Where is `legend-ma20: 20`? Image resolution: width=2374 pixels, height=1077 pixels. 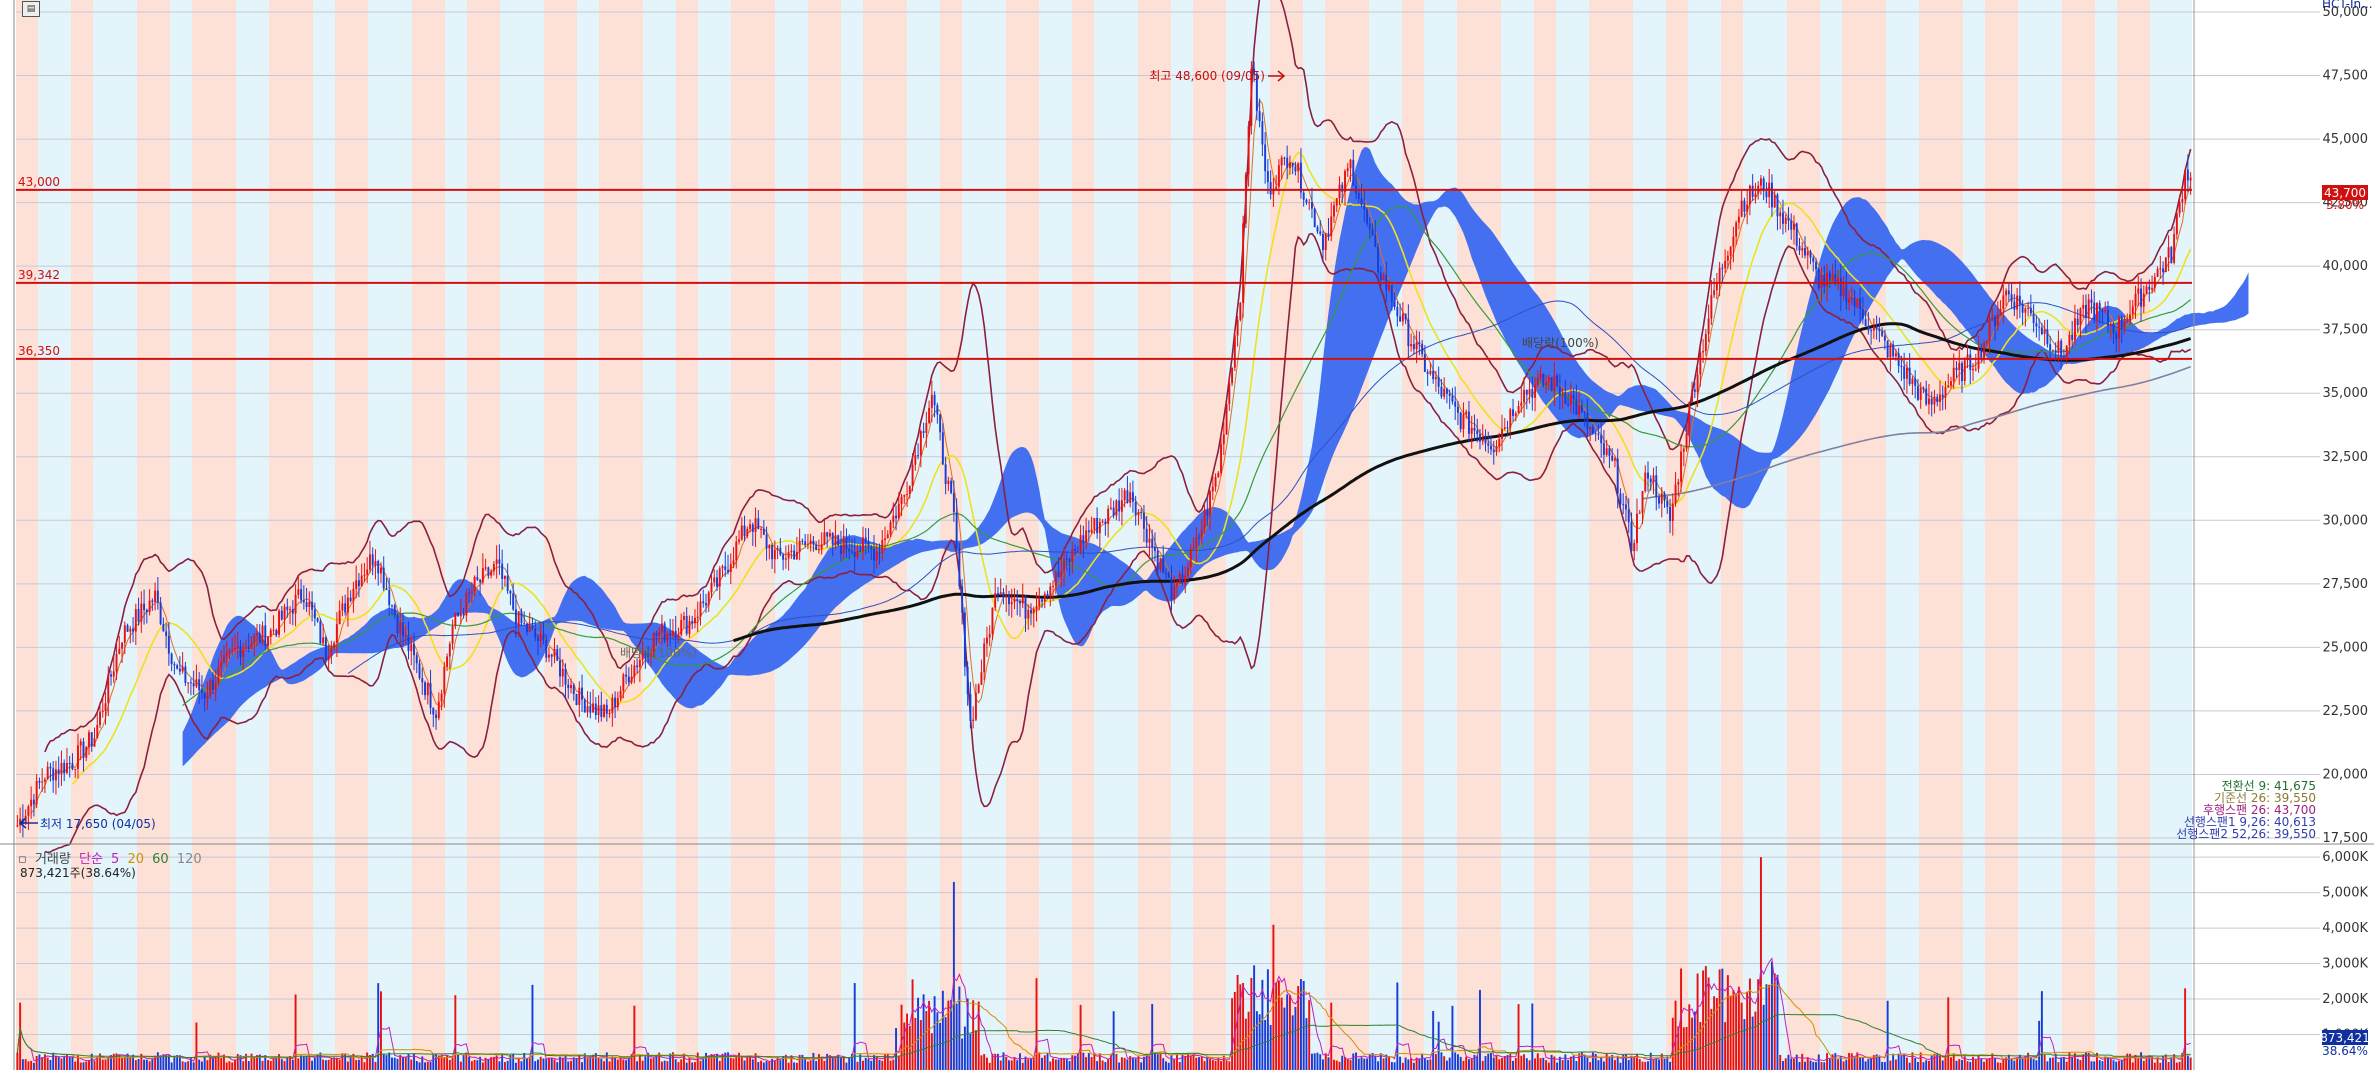 legend-ma20: 20 is located at coordinates (136, 859).